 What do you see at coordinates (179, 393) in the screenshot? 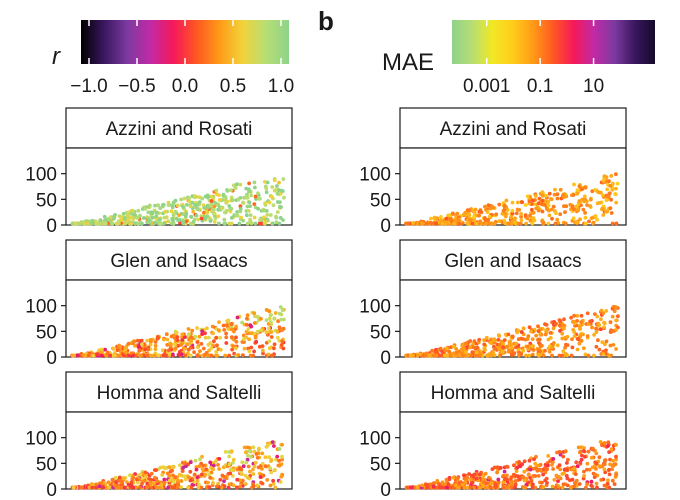
I see `facet-title: Homma and Saltelli` at bounding box center [179, 393].